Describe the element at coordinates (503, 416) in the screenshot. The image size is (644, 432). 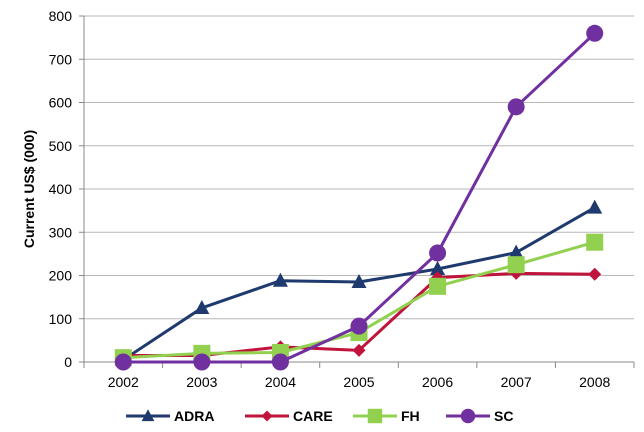
I see `legend-label: SC` at that location.